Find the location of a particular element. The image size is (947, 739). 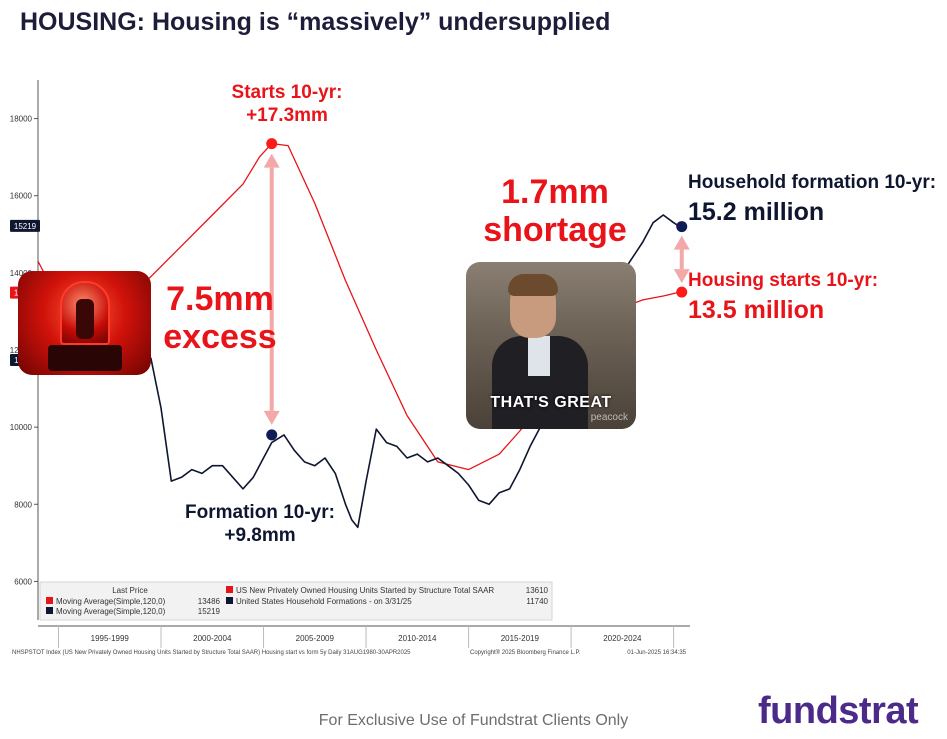

x-tick-label: 2010-2014 is located at coordinates (417, 638).